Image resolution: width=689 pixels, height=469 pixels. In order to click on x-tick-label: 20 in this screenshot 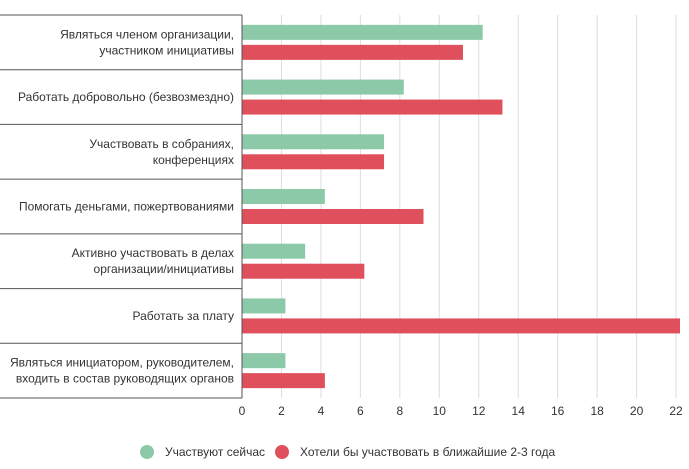, I will do `click(637, 411)`.